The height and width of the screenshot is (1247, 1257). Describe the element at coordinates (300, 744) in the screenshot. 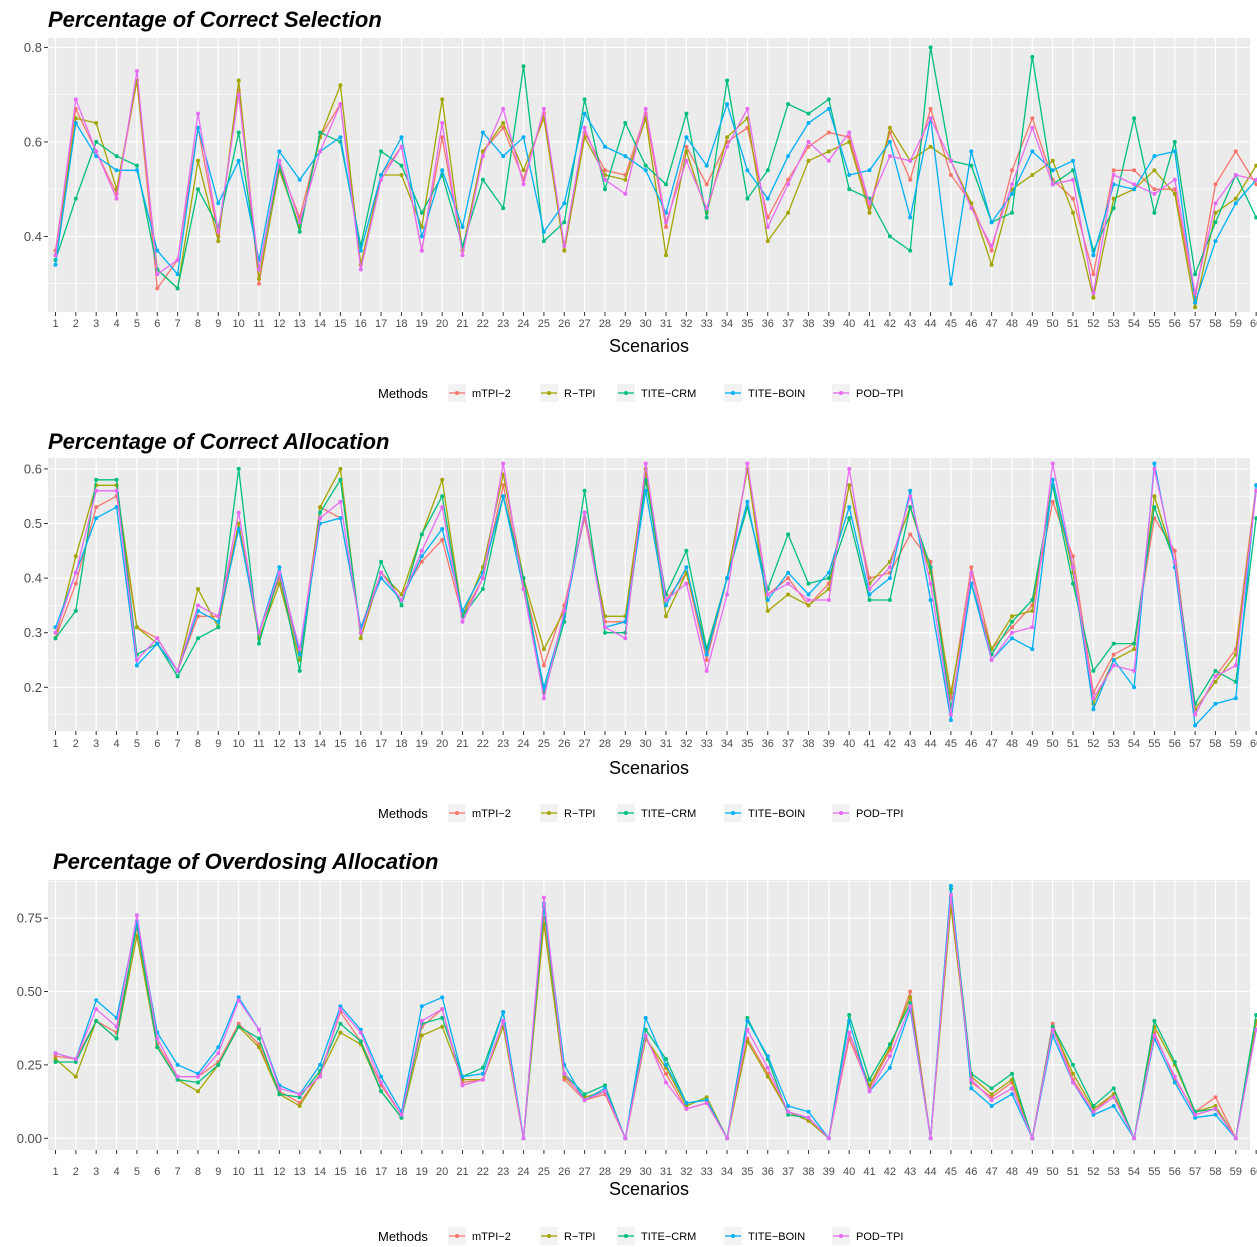

I see `x-tick-label: 13` at that location.